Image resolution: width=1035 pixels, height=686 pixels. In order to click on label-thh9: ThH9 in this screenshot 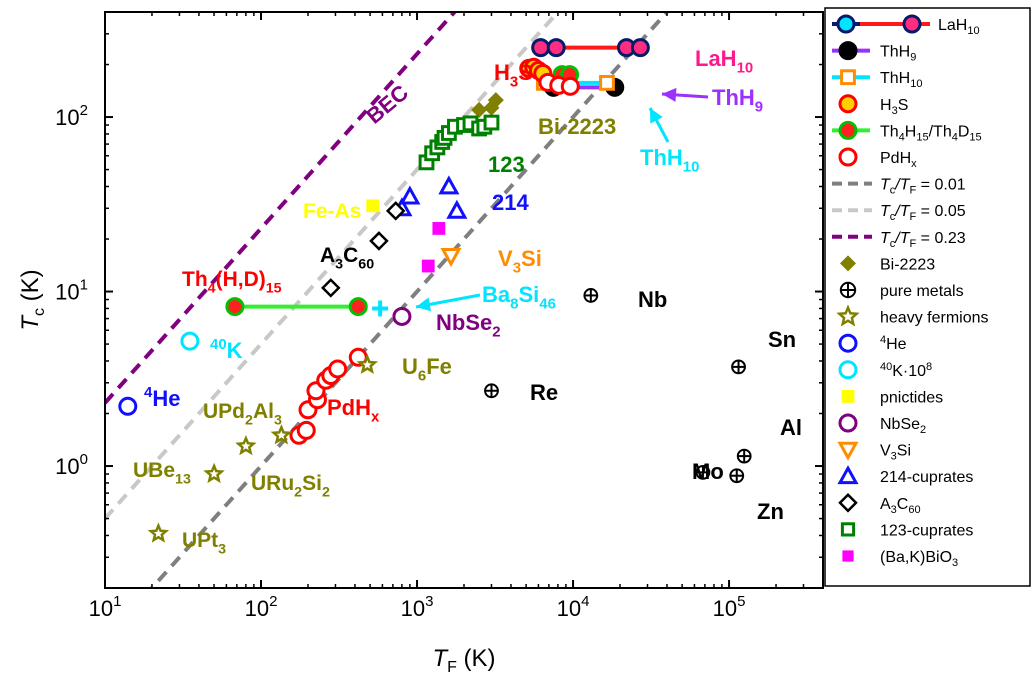, I will do `click(737, 100)`.